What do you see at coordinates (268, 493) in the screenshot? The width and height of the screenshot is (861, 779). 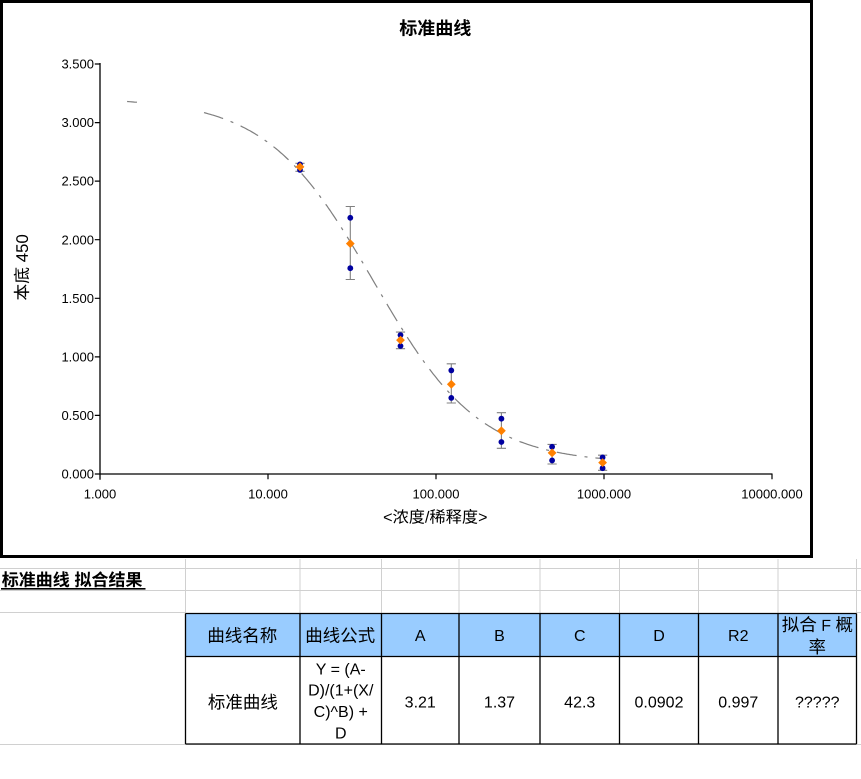 I see `svg-text: 10.000` at bounding box center [268, 493].